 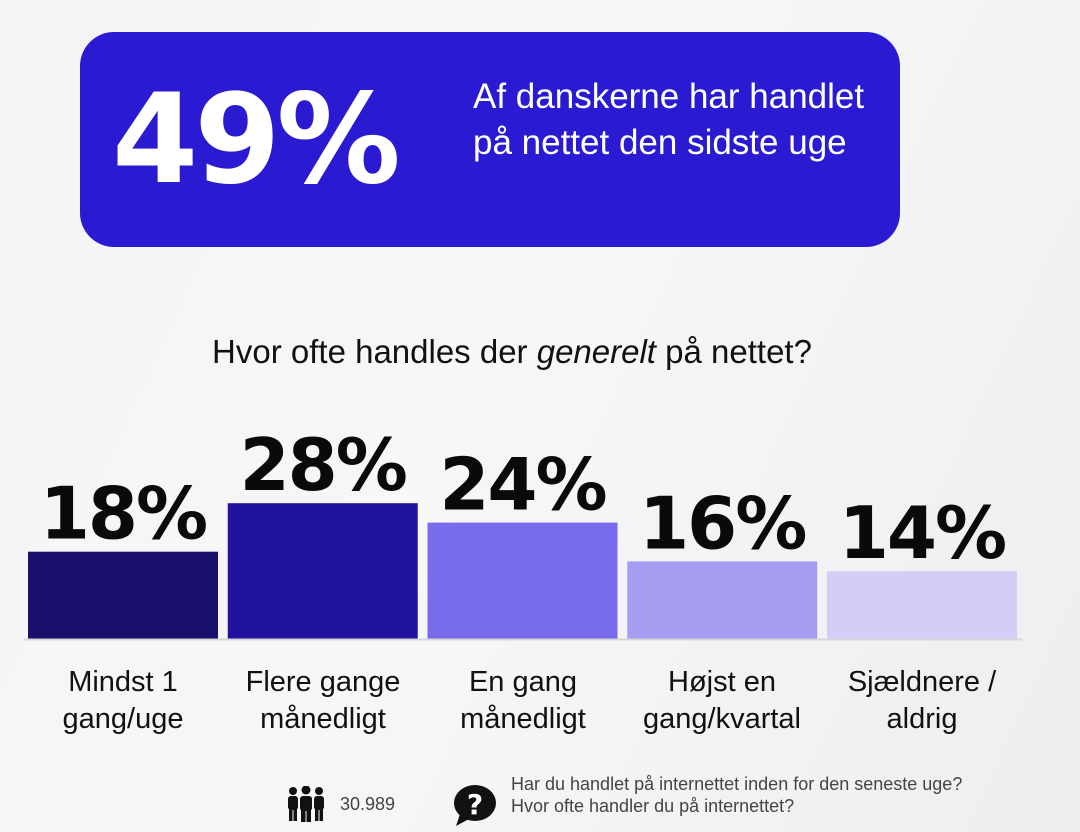 I want to click on question-icon: ?, so click(x=475, y=805).